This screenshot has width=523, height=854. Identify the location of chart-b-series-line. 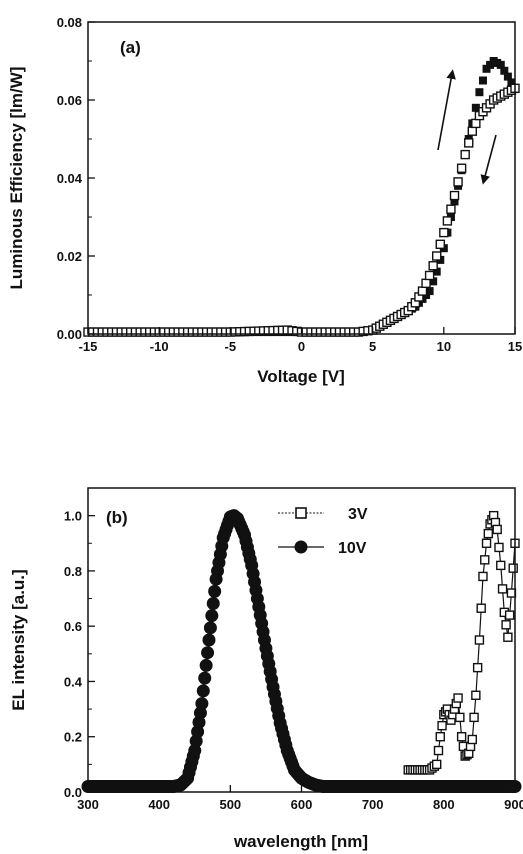
(462, 642).